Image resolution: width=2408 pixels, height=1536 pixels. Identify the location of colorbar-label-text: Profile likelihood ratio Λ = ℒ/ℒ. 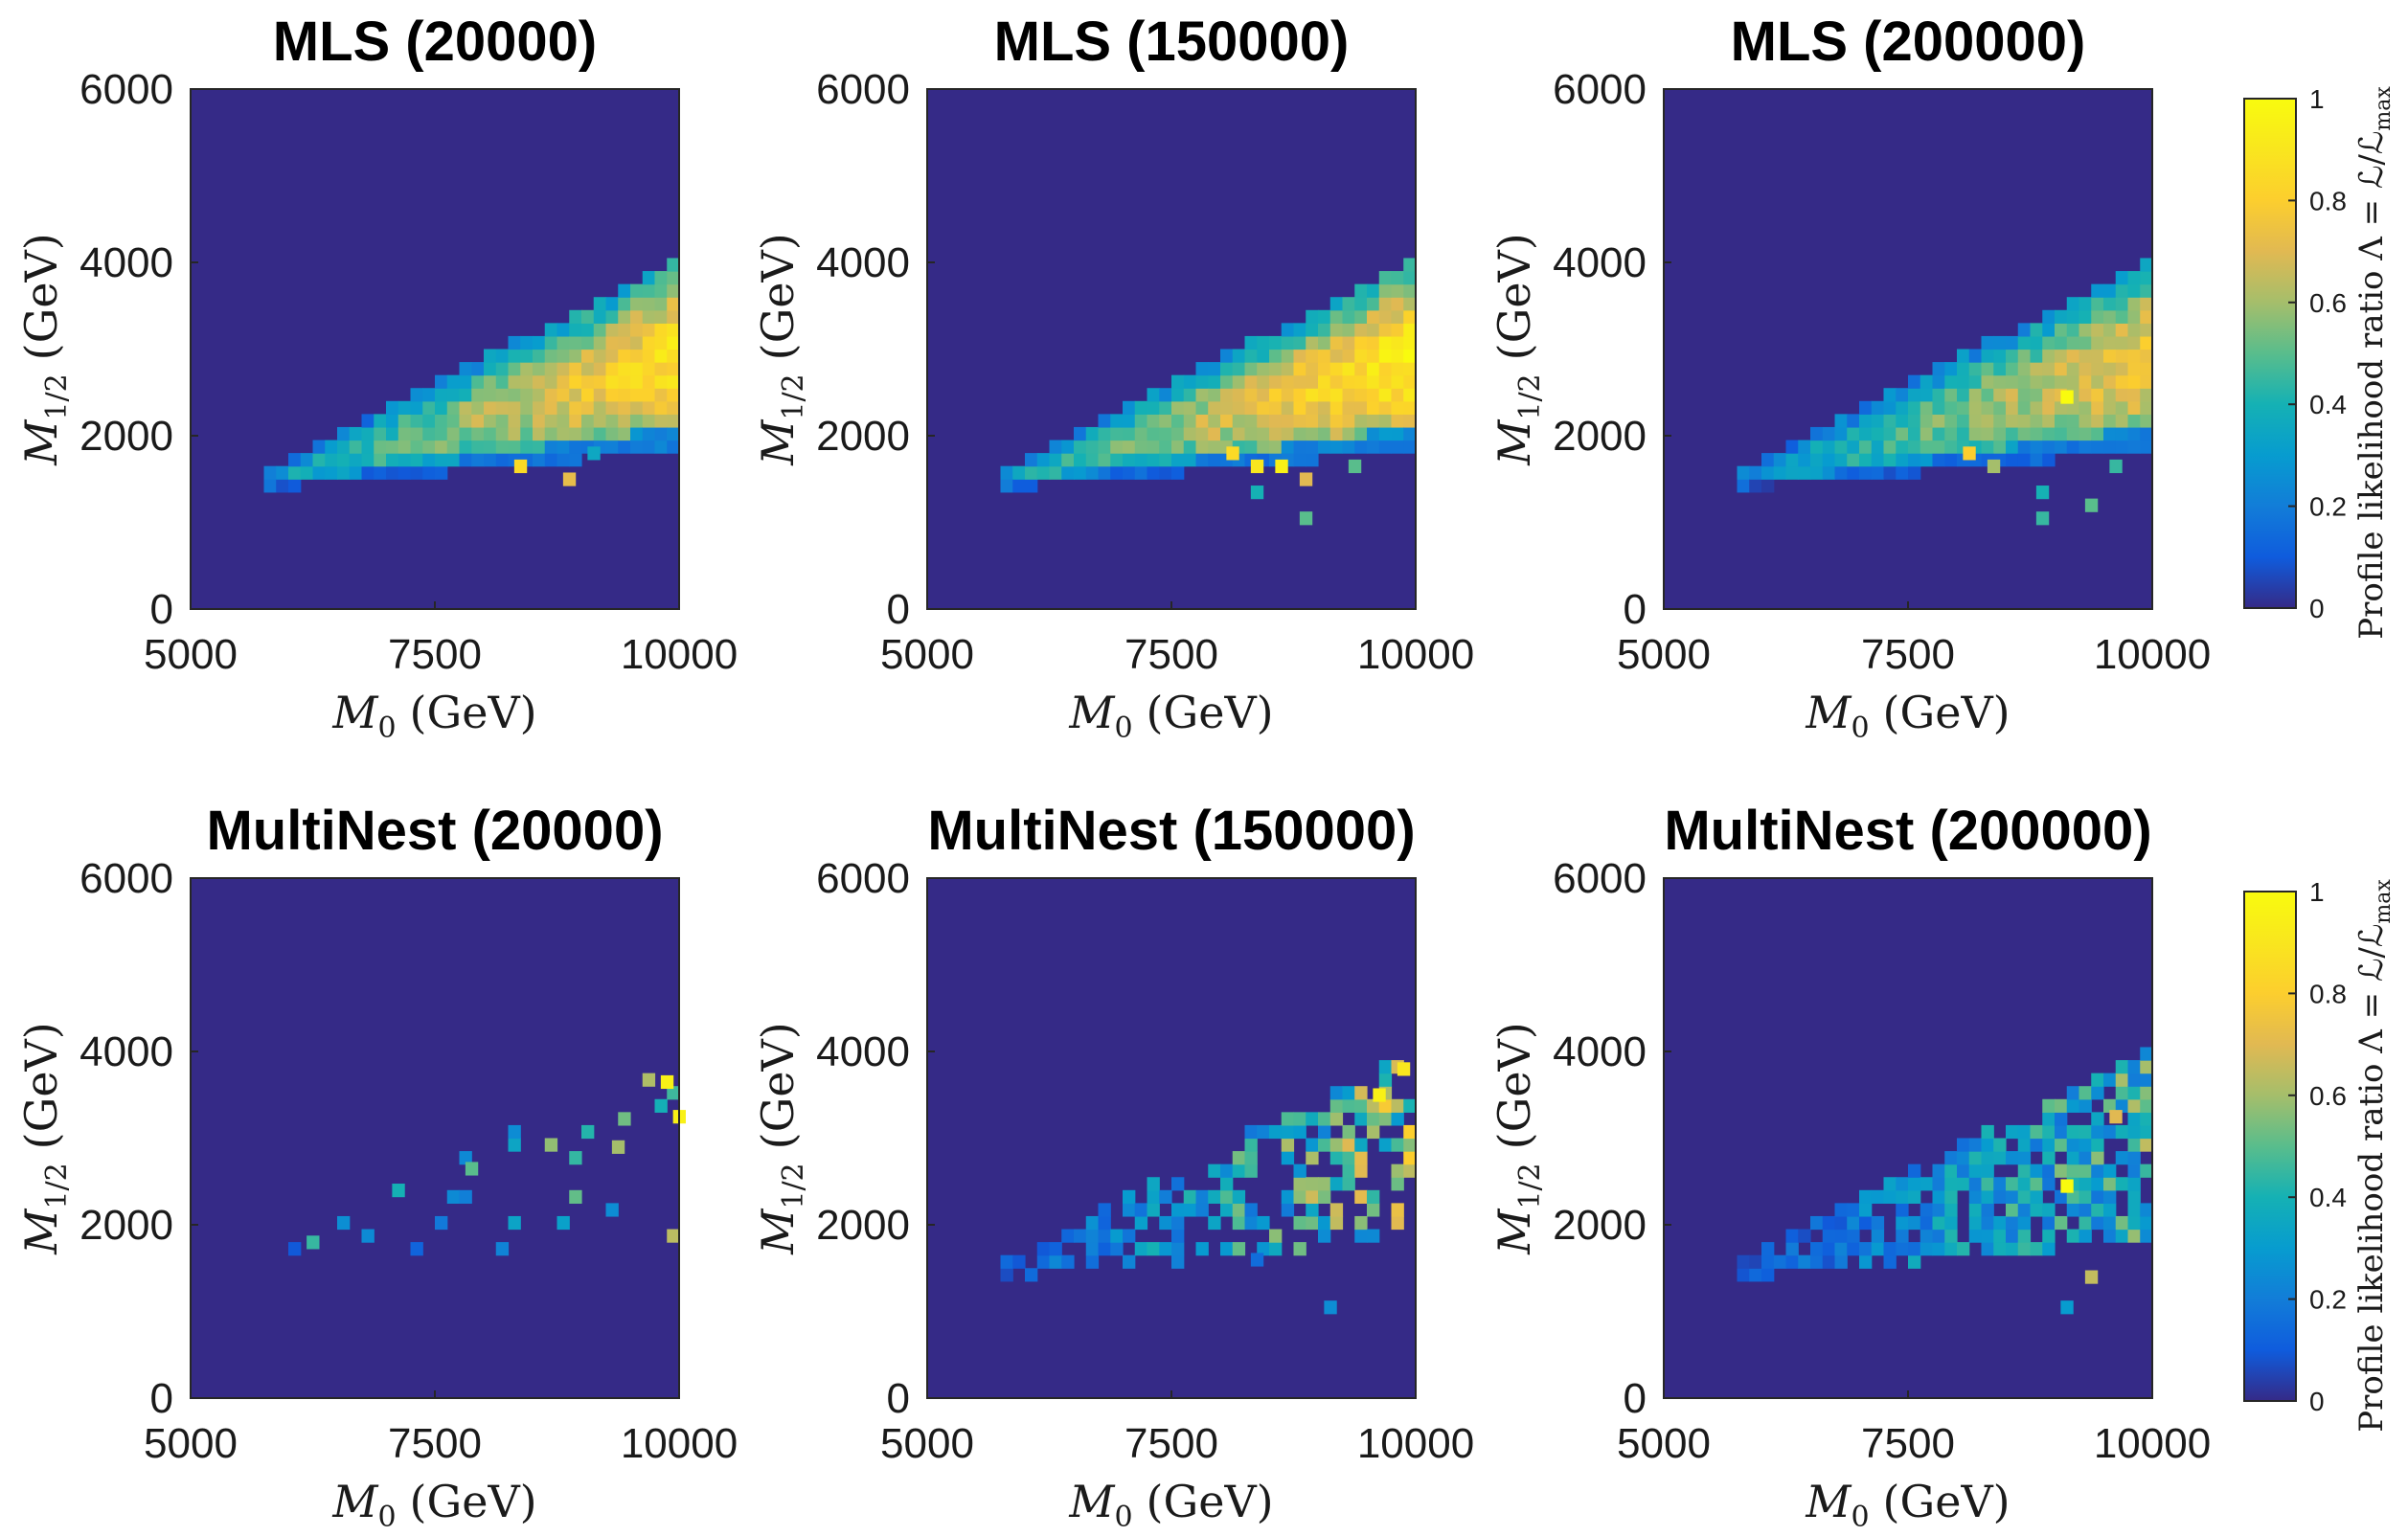
(2371, 385).